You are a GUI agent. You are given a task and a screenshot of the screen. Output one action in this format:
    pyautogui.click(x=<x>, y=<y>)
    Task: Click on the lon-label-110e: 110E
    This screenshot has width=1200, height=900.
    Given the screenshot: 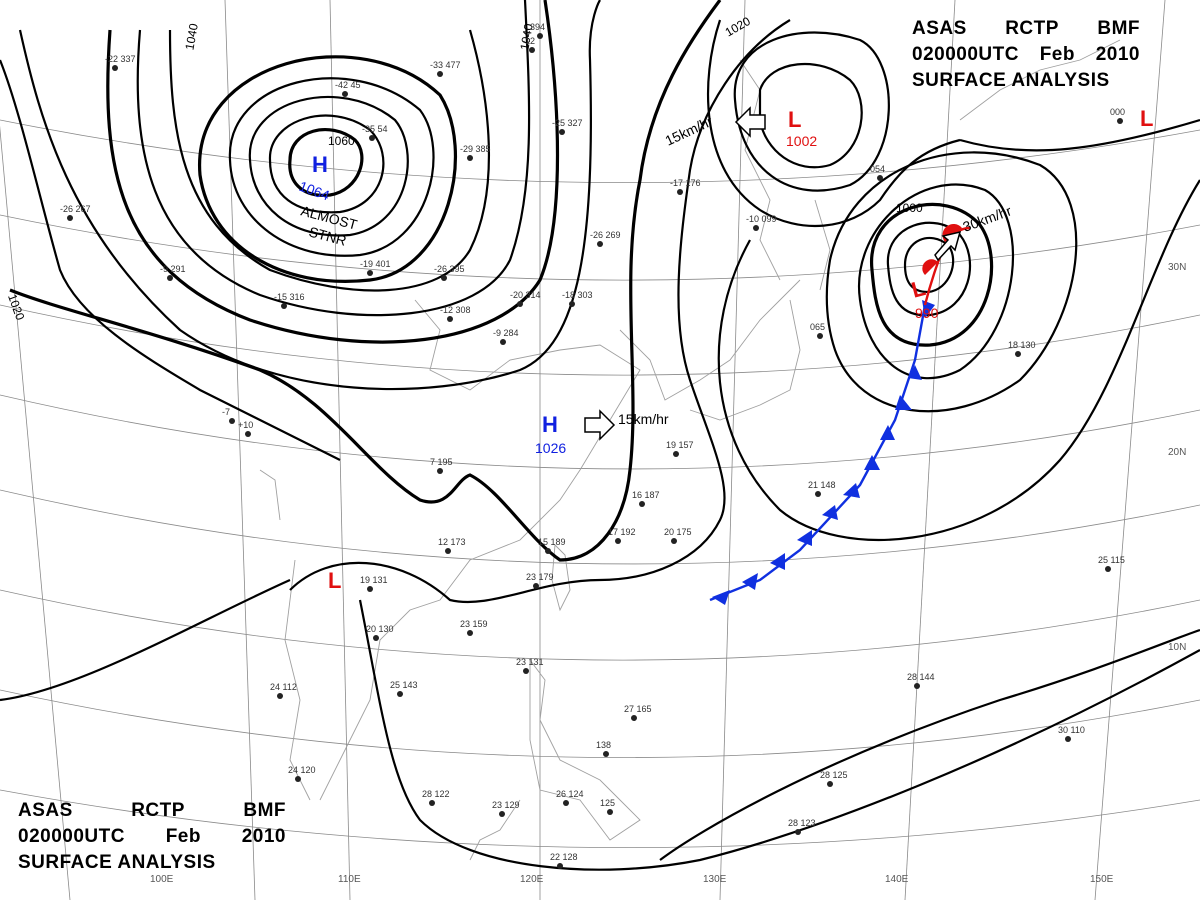 What is the action you would take?
    pyautogui.click(x=349, y=879)
    